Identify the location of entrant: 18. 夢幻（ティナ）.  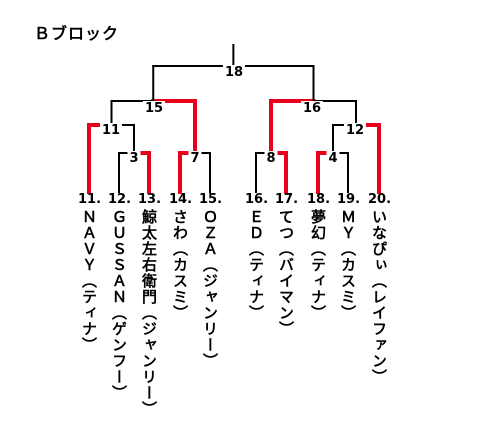
(319, 257).